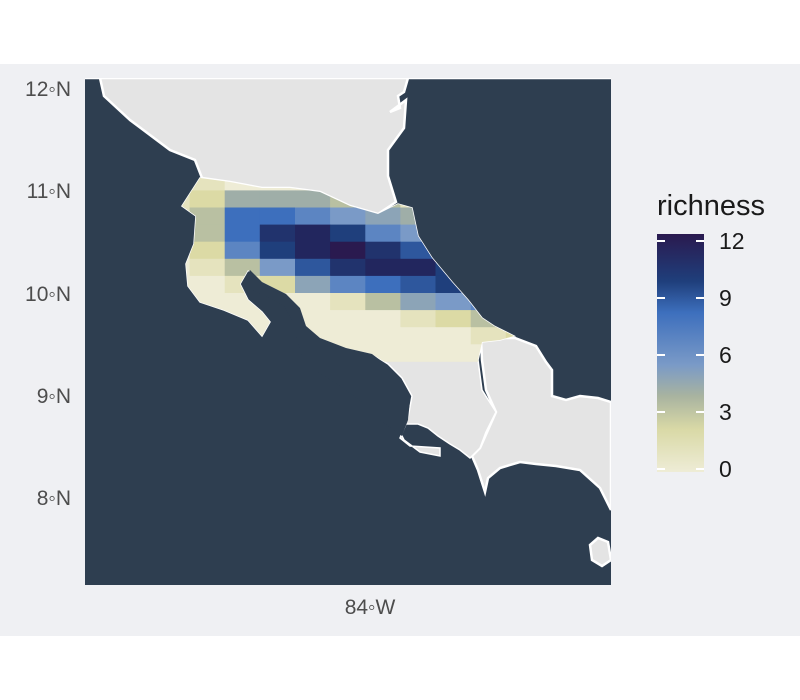  I want to click on panama-island, so click(599, 552).